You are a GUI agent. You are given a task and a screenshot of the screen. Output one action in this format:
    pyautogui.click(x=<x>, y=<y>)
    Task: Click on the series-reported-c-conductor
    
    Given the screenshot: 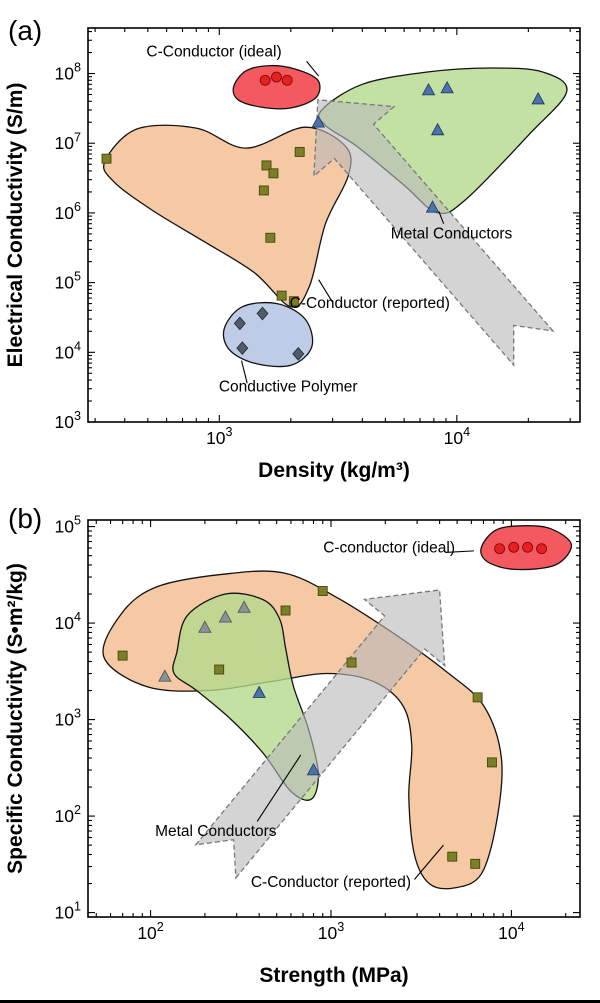 What is the action you would take?
    pyautogui.click(x=203, y=226)
    